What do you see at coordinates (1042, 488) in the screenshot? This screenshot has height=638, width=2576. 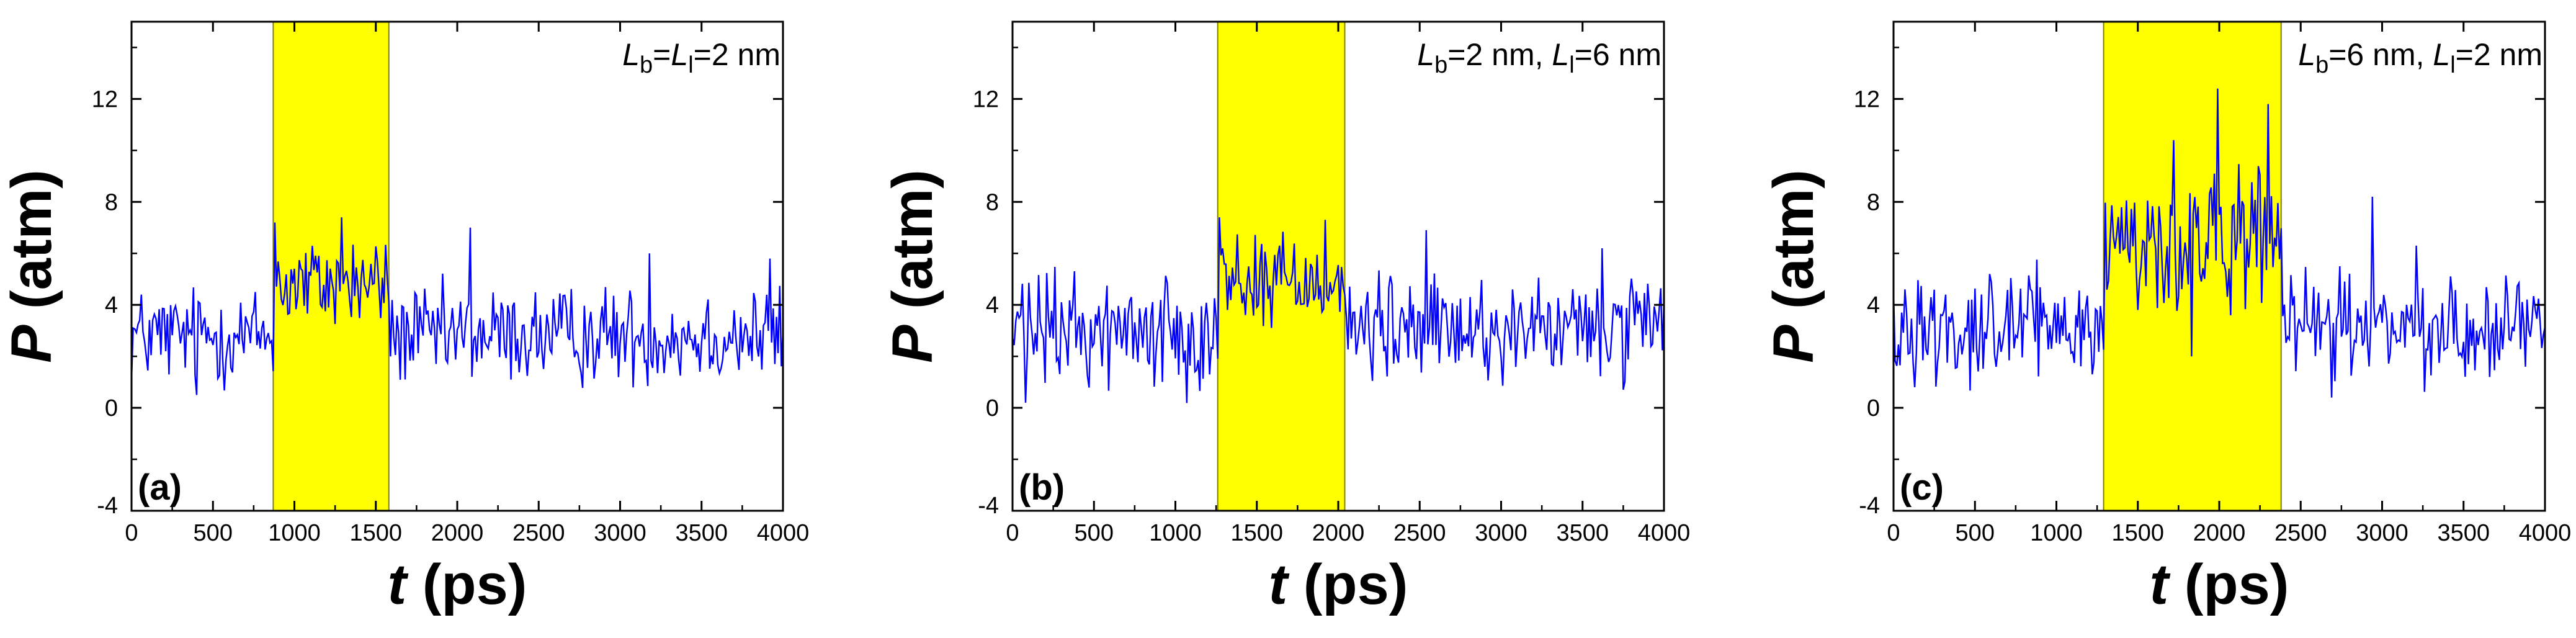 I see `panel-label: (b)` at bounding box center [1042, 488].